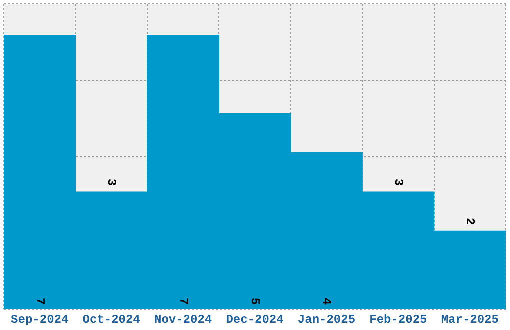 The image size is (510, 330). I want to click on x-tick-label: Feb-2025, so click(399, 319).